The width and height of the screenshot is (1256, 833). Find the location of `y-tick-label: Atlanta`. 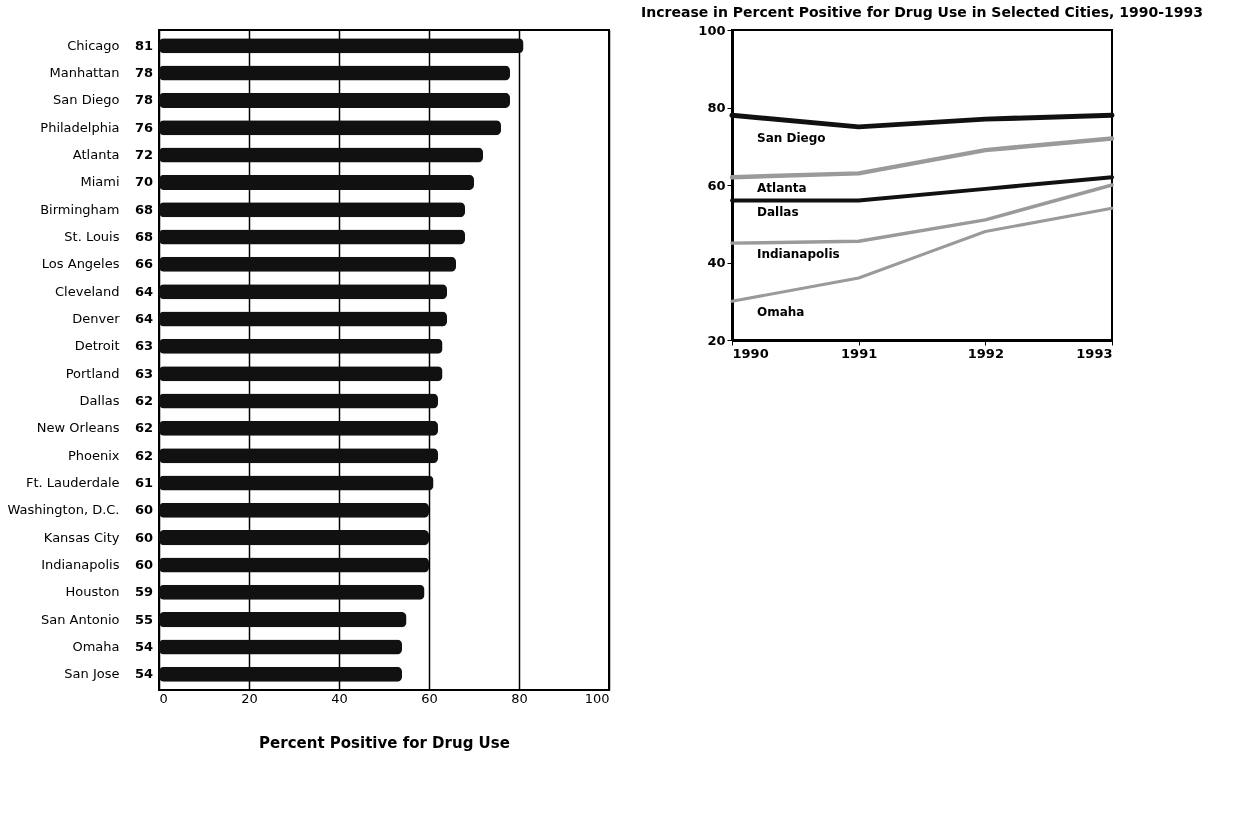

y-tick-label: Atlanta is located at coordinates (96, 155).